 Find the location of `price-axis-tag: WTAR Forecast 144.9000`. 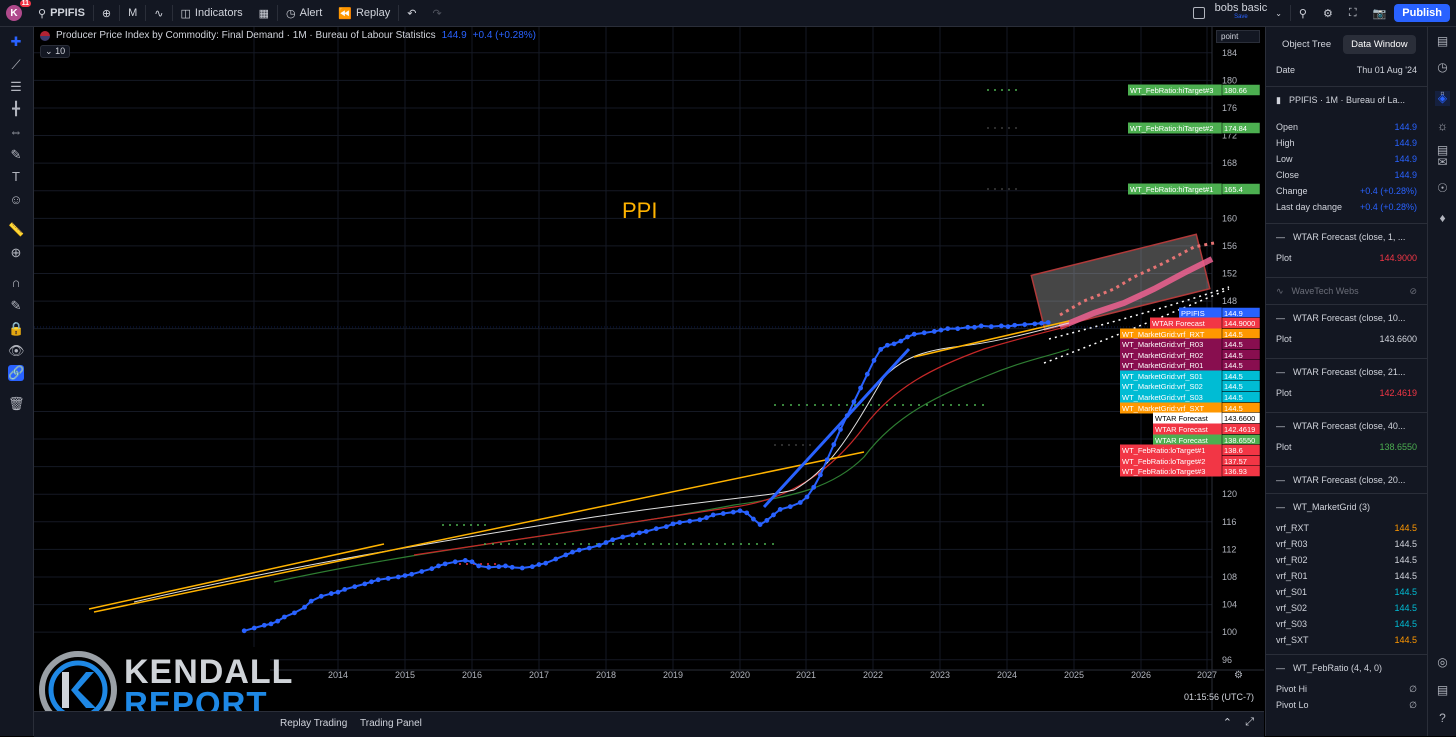

price-axis-tag: WTAR Forecast 144.9000 is located at coordinates (1205, 323).